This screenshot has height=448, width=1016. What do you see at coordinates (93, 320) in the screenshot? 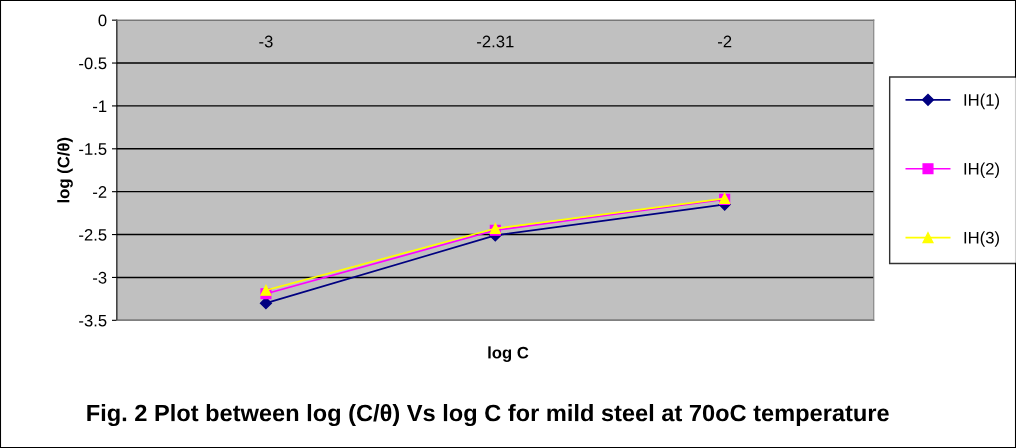
I see `y-tick-label: -3.5` at bounding box center [93, 320].